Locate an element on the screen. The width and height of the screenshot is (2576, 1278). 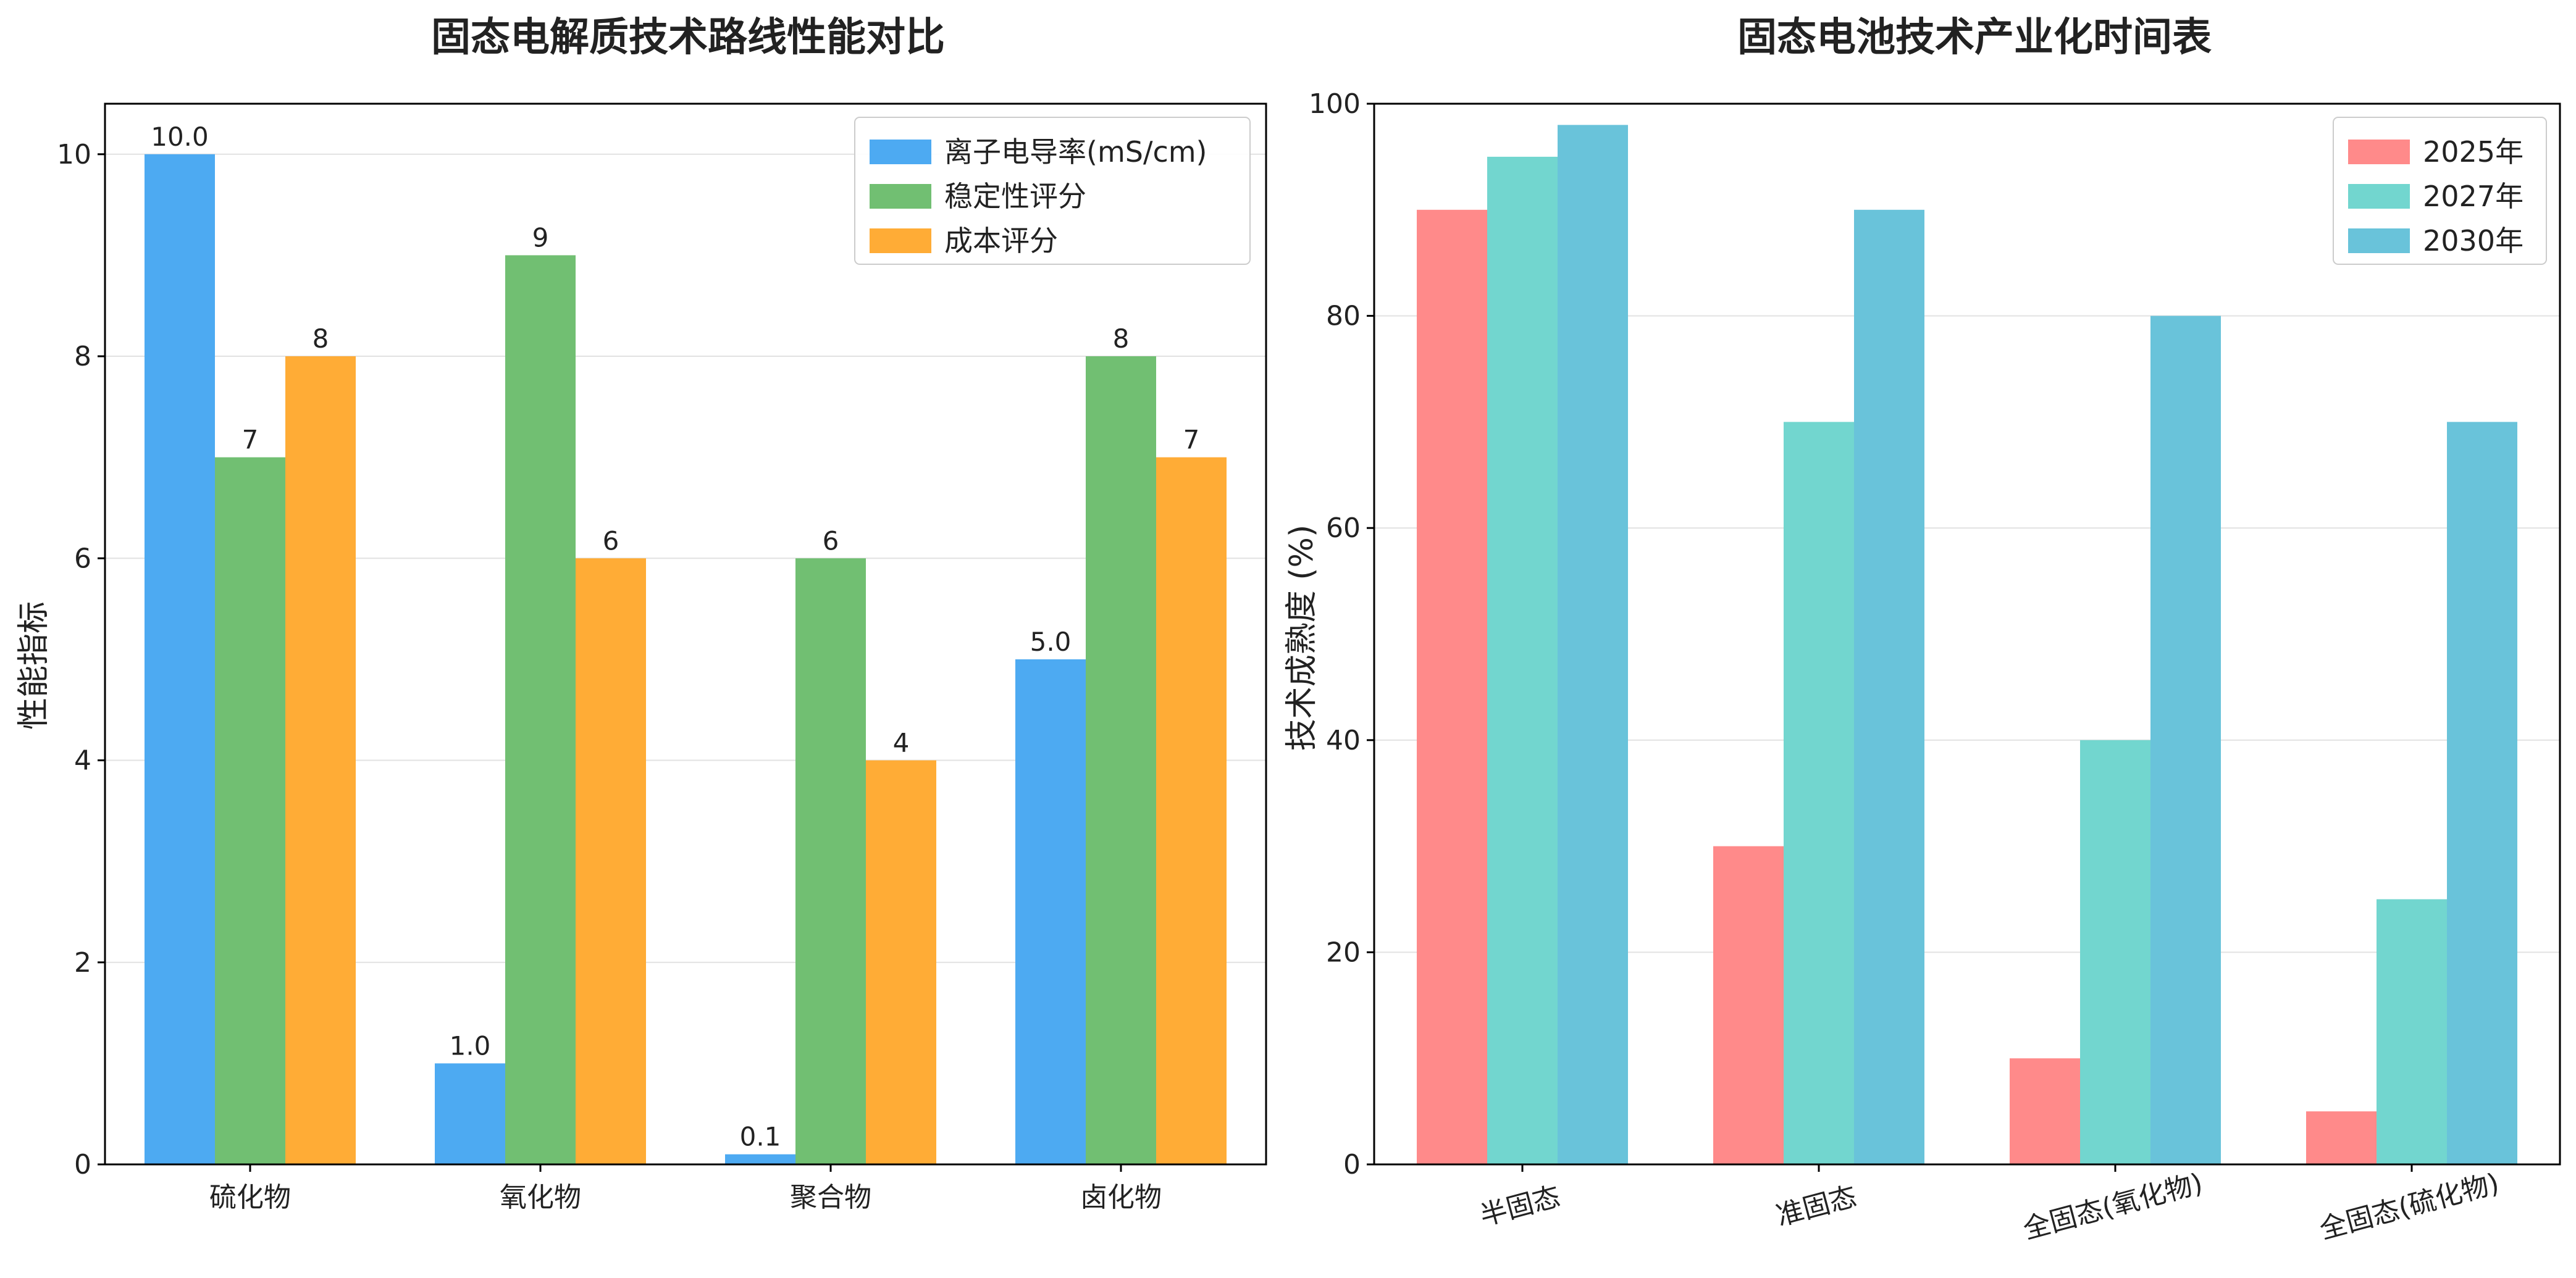
left-chart-x-tick-label: 聚合物 is located at coordinates (831, 1197).